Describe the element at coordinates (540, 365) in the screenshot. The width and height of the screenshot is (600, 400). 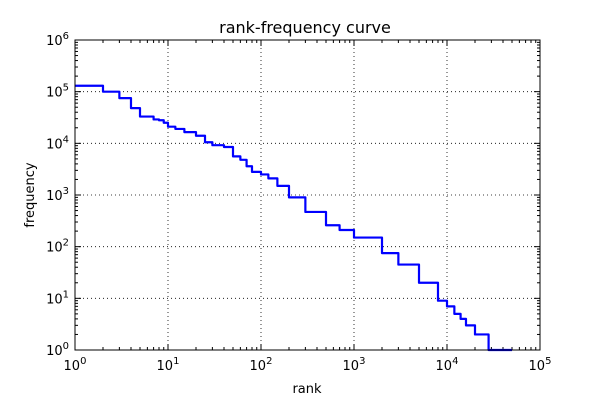
I see `x-tick-label: 10⁵` at that location.